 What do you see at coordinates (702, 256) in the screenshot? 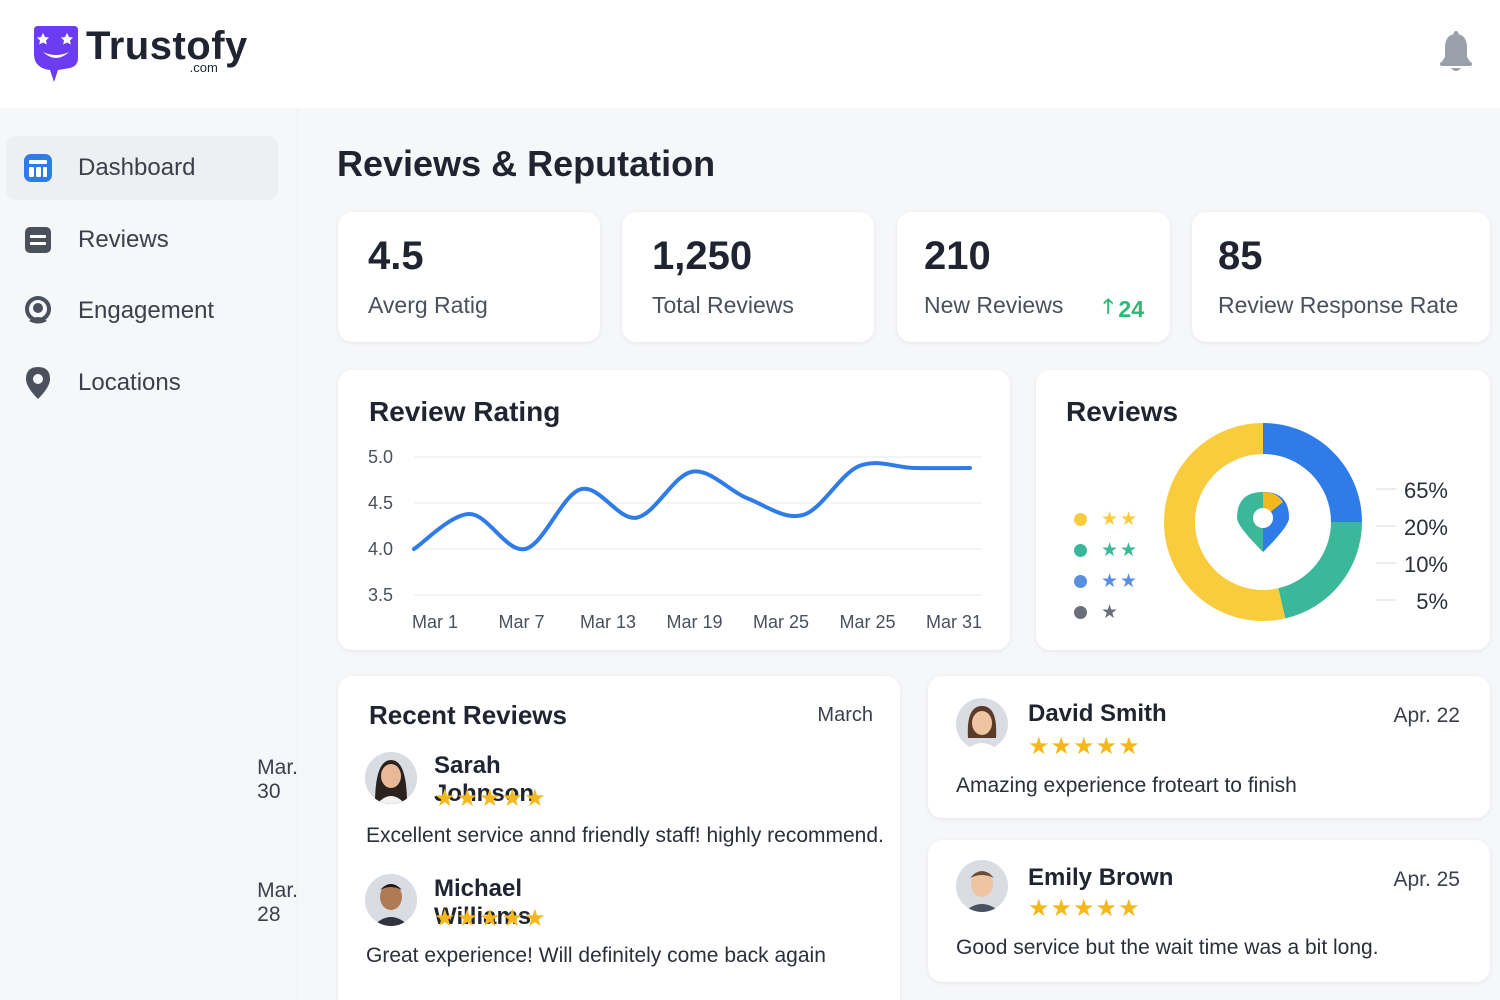
I see `stat-value: 1,250` at bounding box center [702, 256].